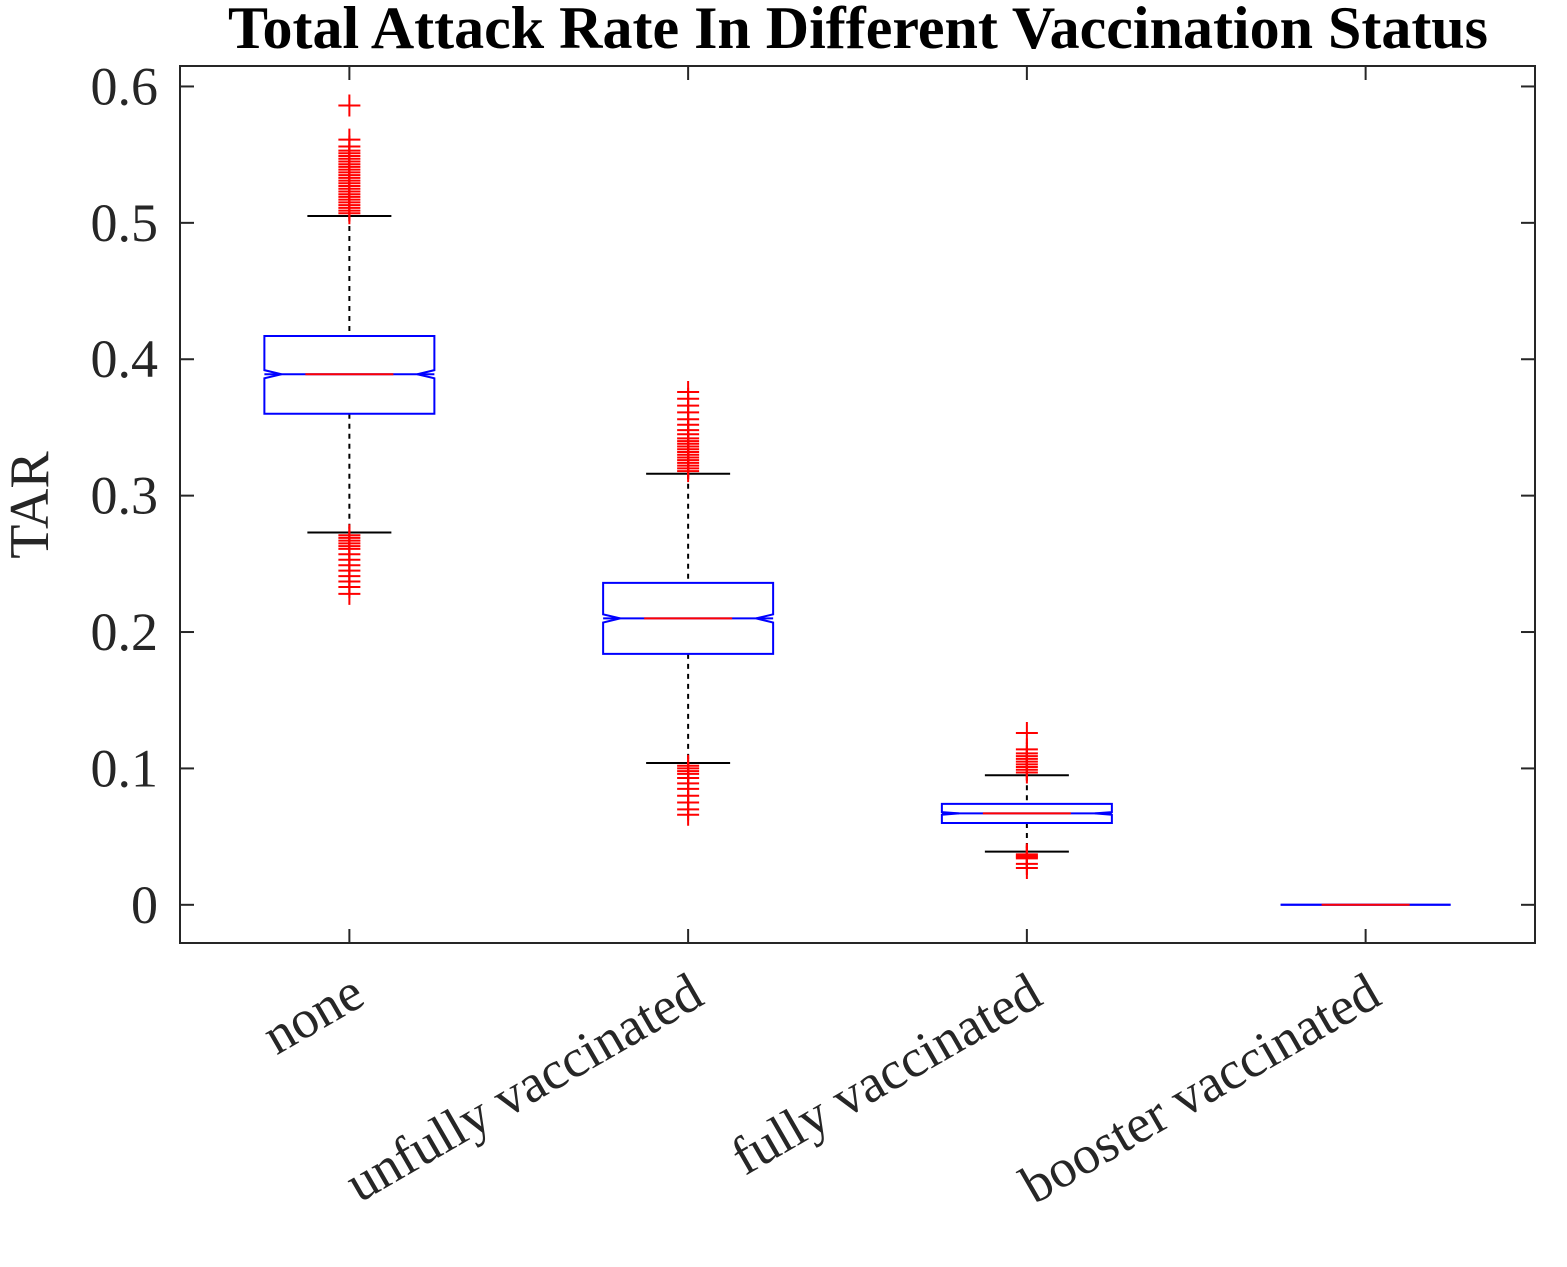 The width and height of the screenshot is (1567, 1267). I want to click on x-tick-label: fully vaccinated, so click(886, 1073).